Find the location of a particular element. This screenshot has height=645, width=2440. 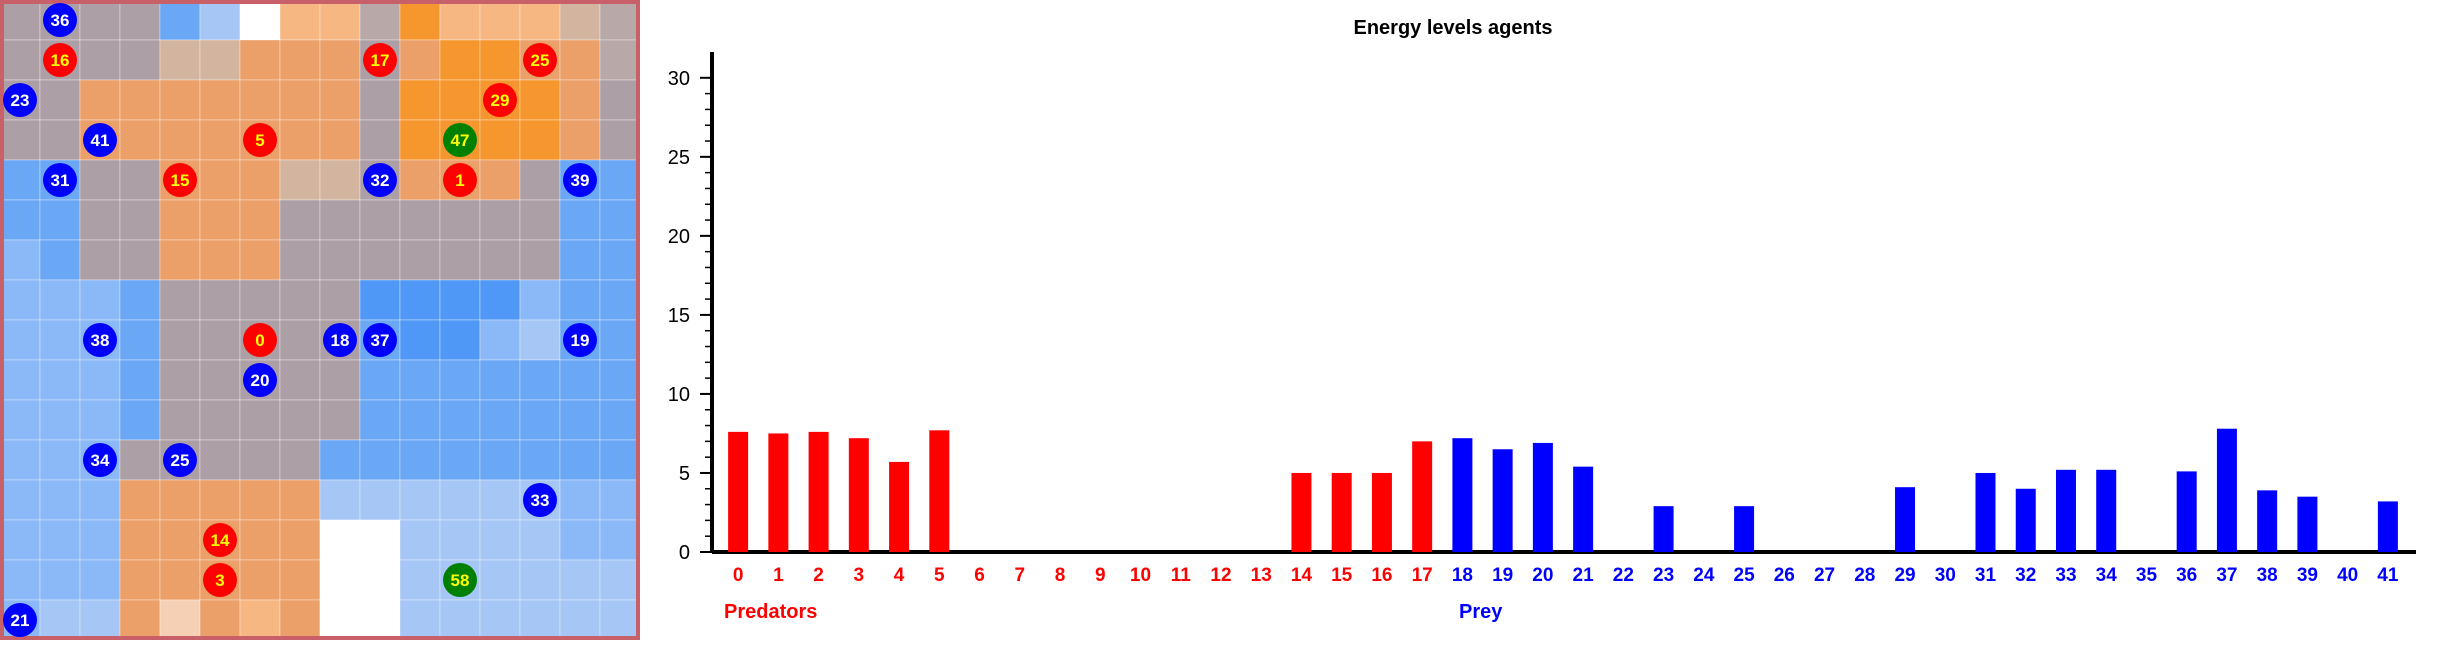

agent-id-label: 32 is located at coordinates (380, 180).